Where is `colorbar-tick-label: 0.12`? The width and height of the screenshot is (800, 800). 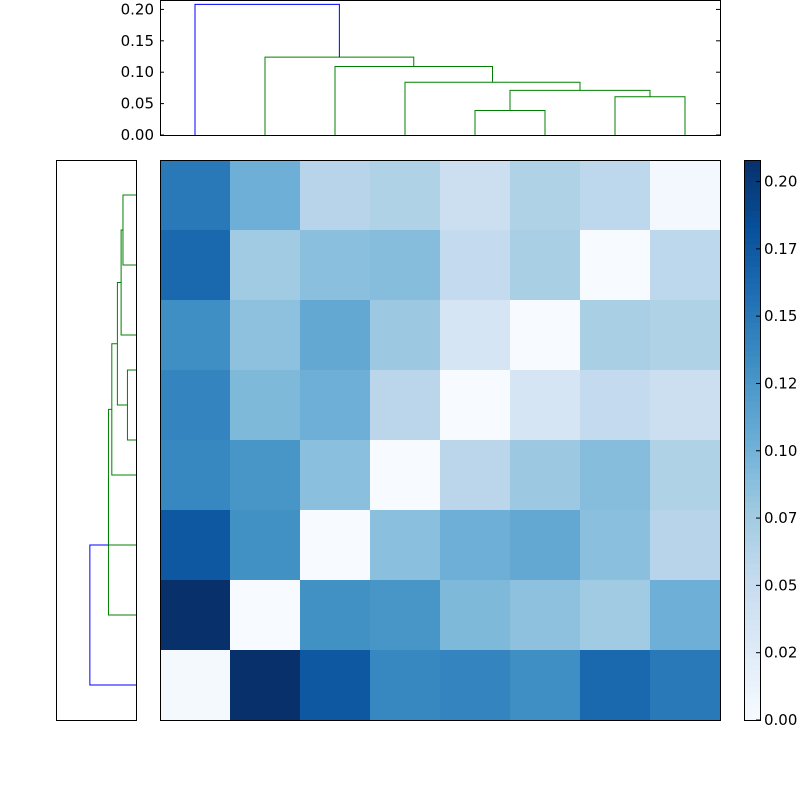
colorbar-tick-label: 0.12 is located at coordinates (780, 383).